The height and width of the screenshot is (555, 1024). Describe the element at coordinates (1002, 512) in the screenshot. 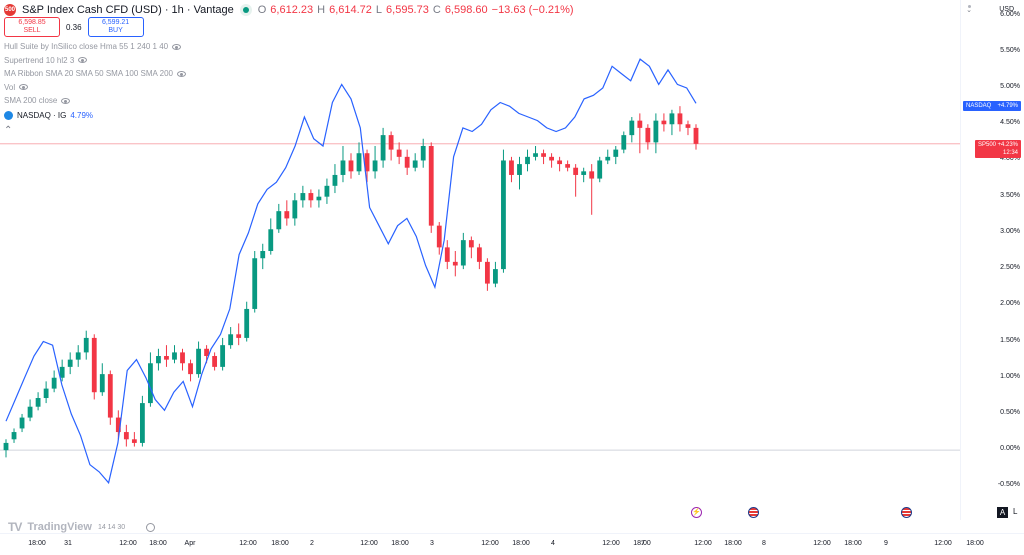

I see `auto-scale-button: A` at that location.